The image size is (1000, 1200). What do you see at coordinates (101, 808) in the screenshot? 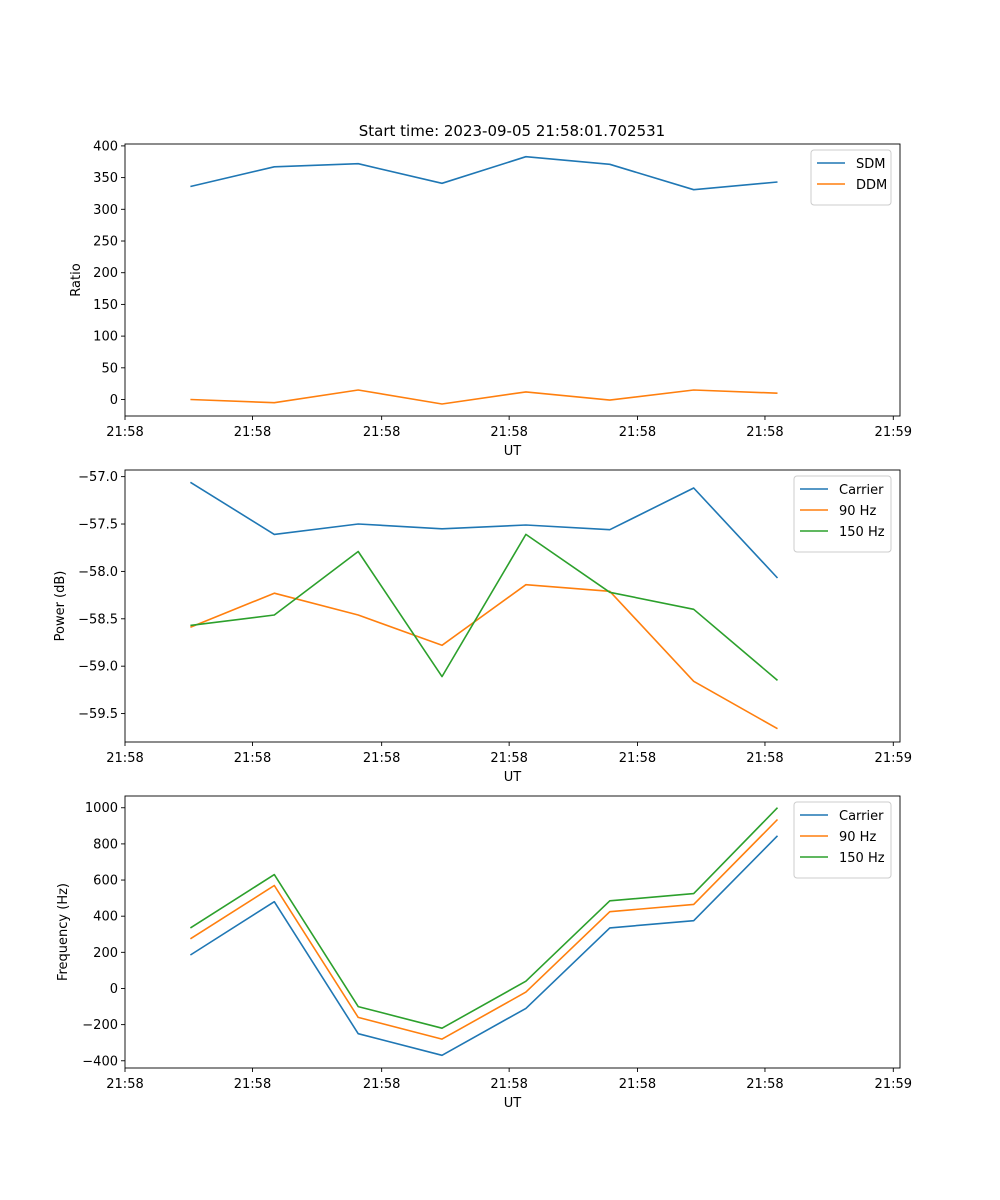
I see `y-tick-label: 1000` at bounding box center [101, 808].